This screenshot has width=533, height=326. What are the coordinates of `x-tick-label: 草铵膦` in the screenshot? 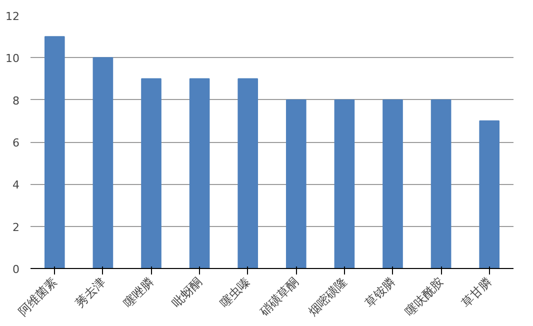 It's located at (380, 292).